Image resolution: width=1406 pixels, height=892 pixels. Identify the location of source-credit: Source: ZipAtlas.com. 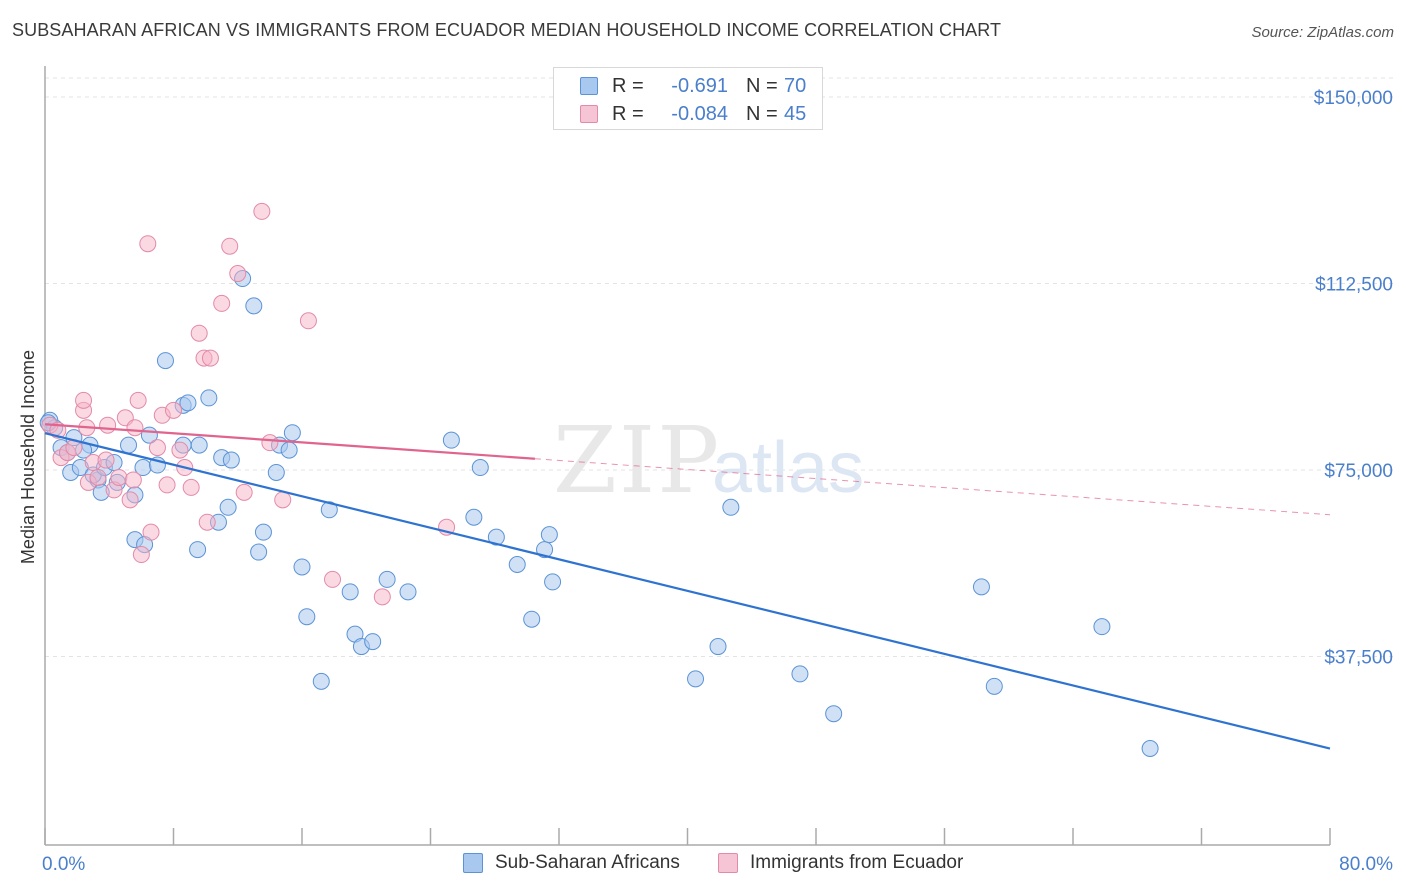
(1322, 32).